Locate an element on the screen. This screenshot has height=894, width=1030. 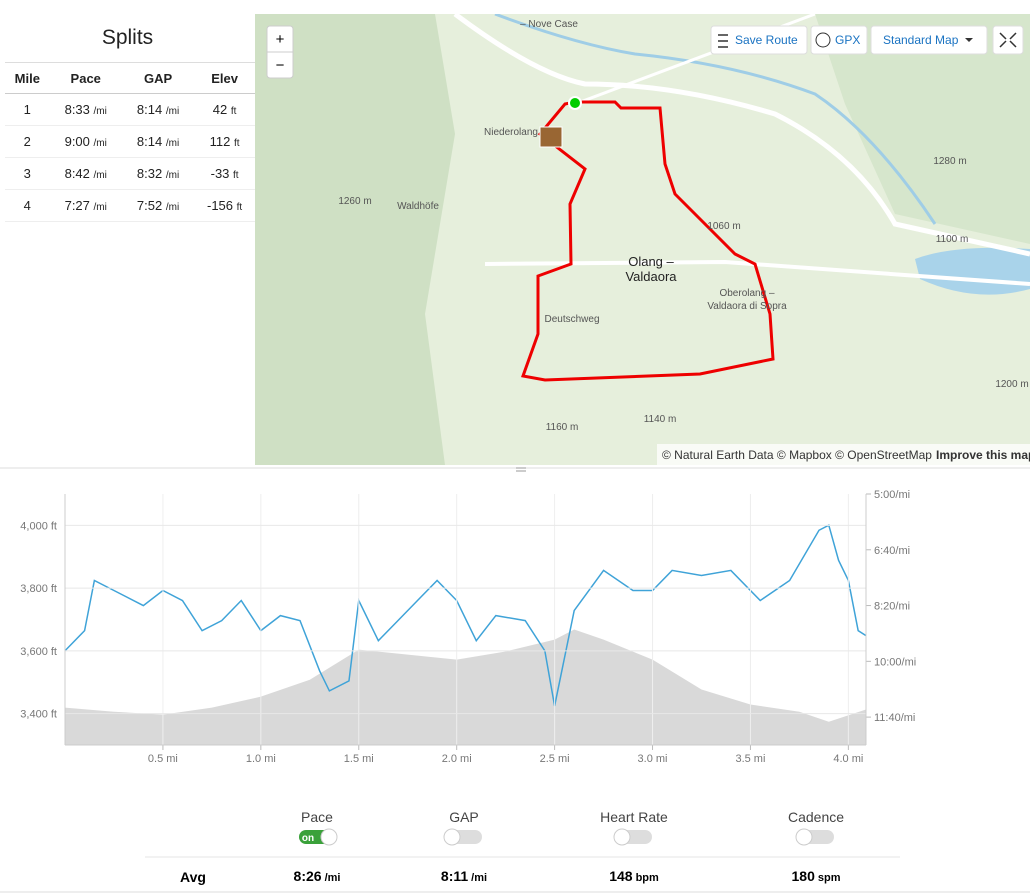
gpx-button: GPX is located at coordinates (847, 40).